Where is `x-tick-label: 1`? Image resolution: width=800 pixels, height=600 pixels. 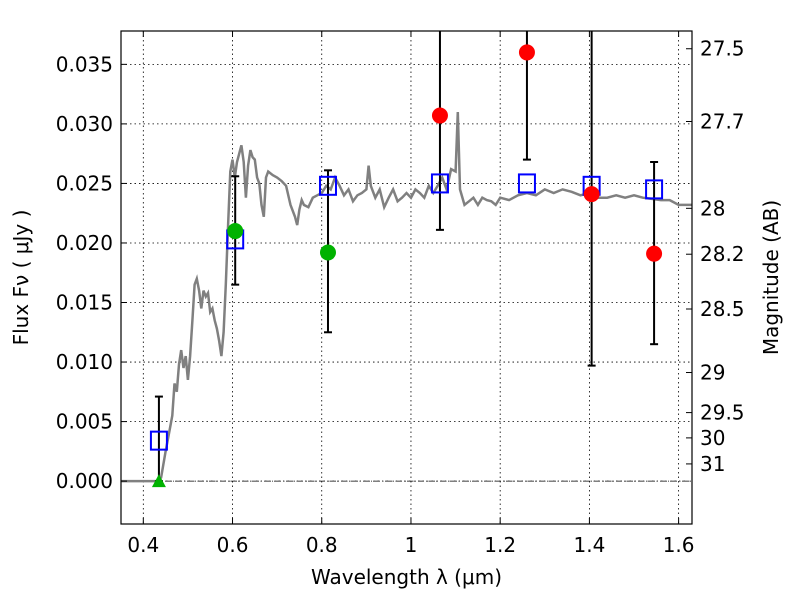 x-tick-label: 1 is located at coordinates (411, 545).